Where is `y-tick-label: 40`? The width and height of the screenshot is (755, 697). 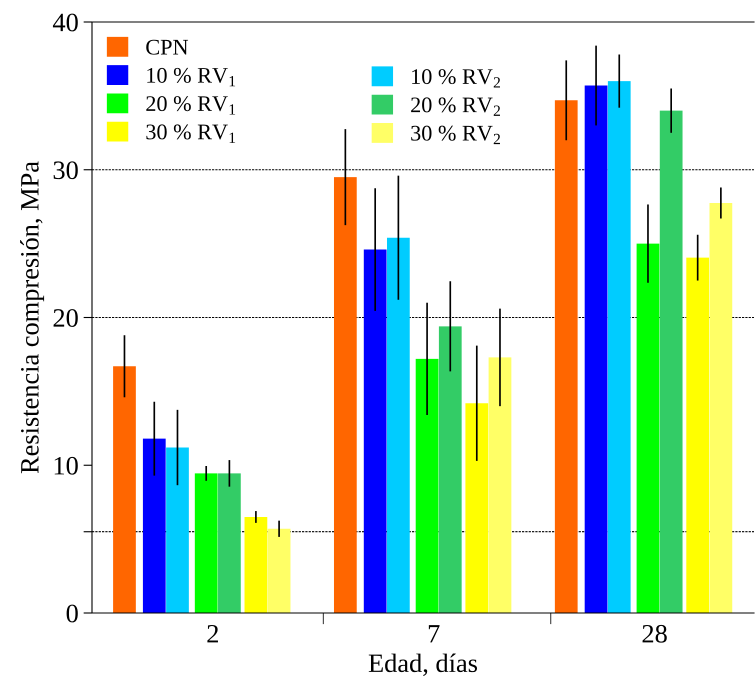 y-tick-label: 40 is located at coordinates (65, 23).